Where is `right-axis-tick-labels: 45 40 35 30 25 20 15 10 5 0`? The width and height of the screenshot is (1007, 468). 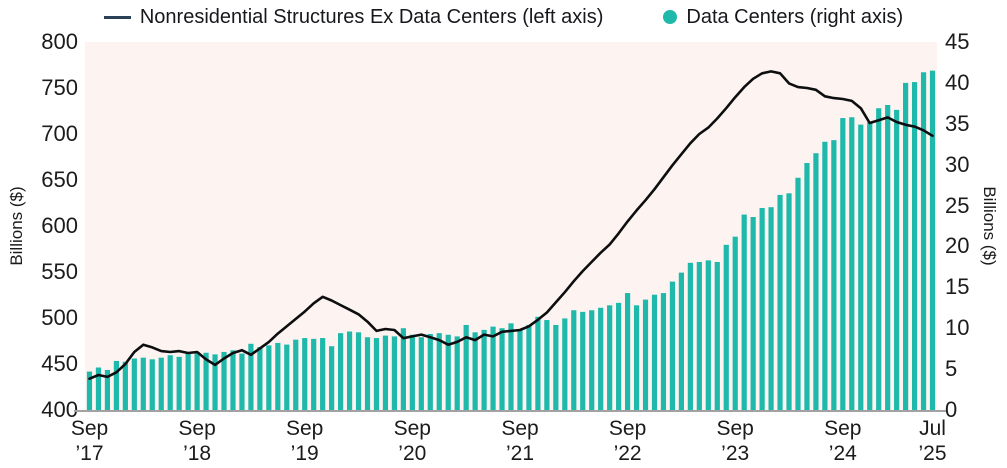
right-axis-tick-labels: 45 40 35 30 25 20 15 10 5 0 is located at coordinates (976, 234).